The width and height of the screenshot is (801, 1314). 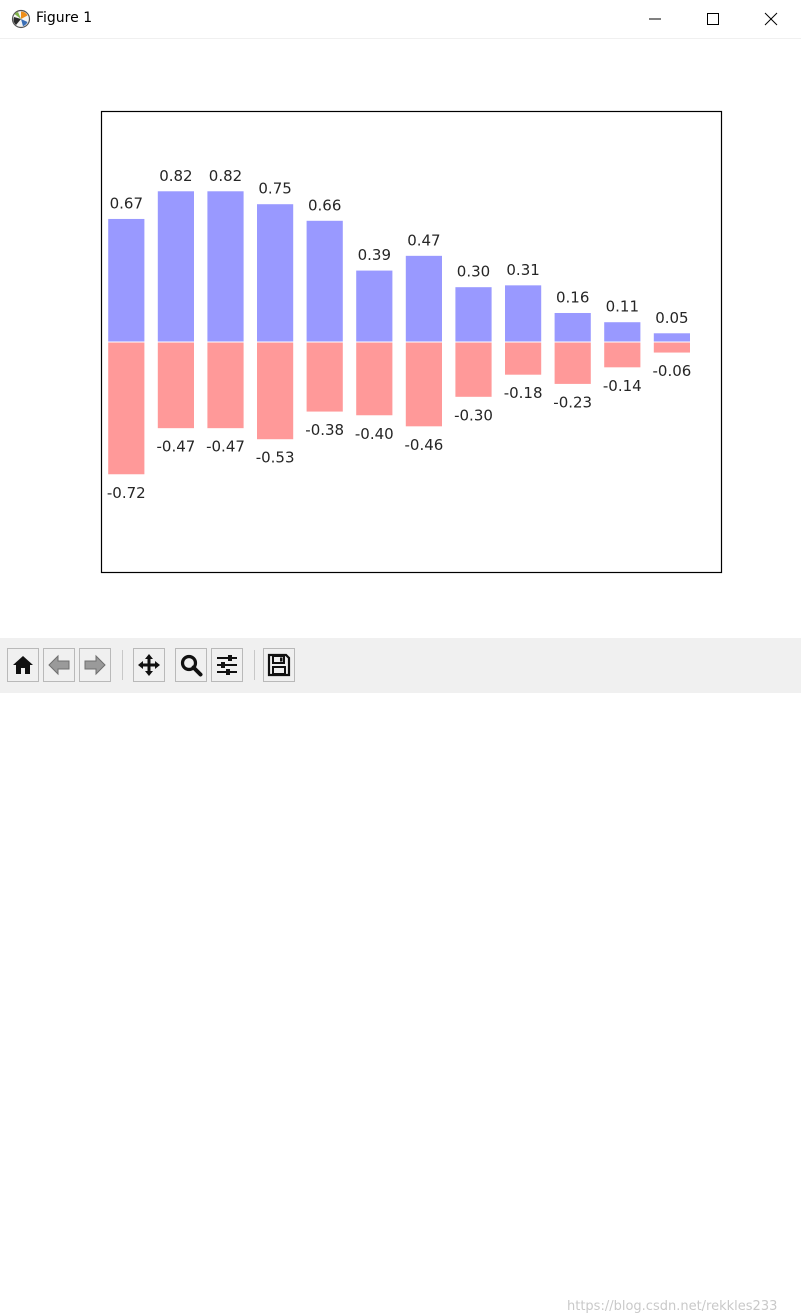 I want to click on negative-value-label-5: -0.40, so click(x=374, y=434).